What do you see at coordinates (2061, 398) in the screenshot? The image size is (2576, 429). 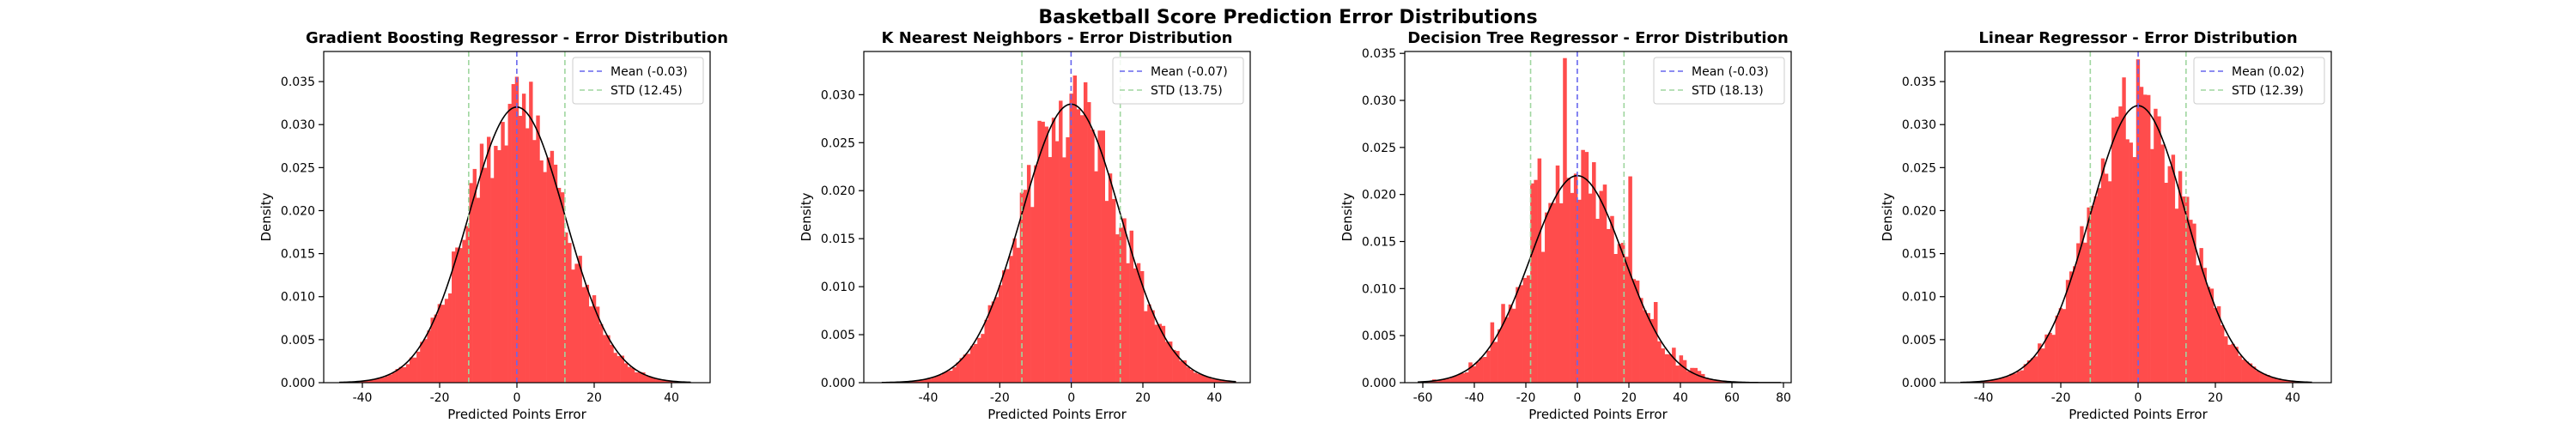 I see `x-tick-label: -20` at bounding box center [2061, 398].